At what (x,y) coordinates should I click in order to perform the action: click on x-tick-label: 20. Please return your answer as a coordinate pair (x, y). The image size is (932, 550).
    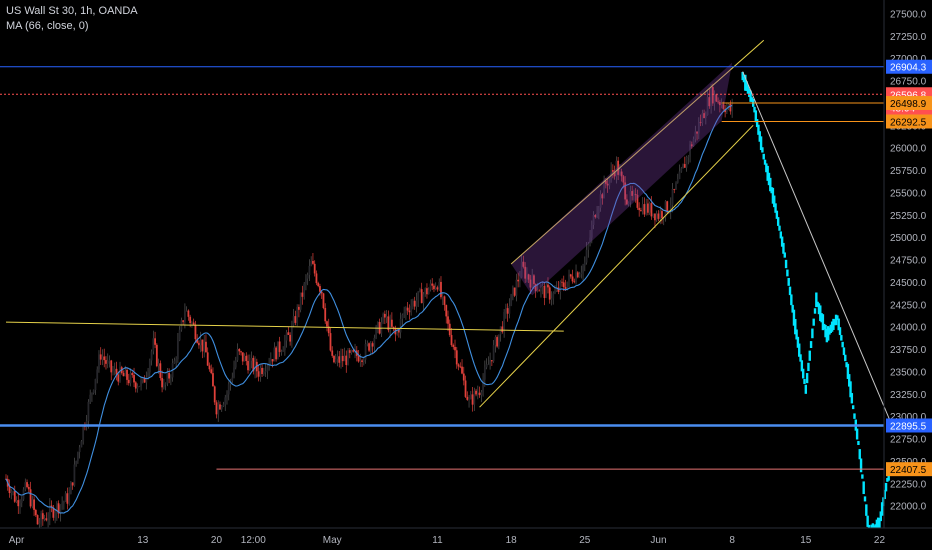
    Looking at the image, I should click on (217, 540).